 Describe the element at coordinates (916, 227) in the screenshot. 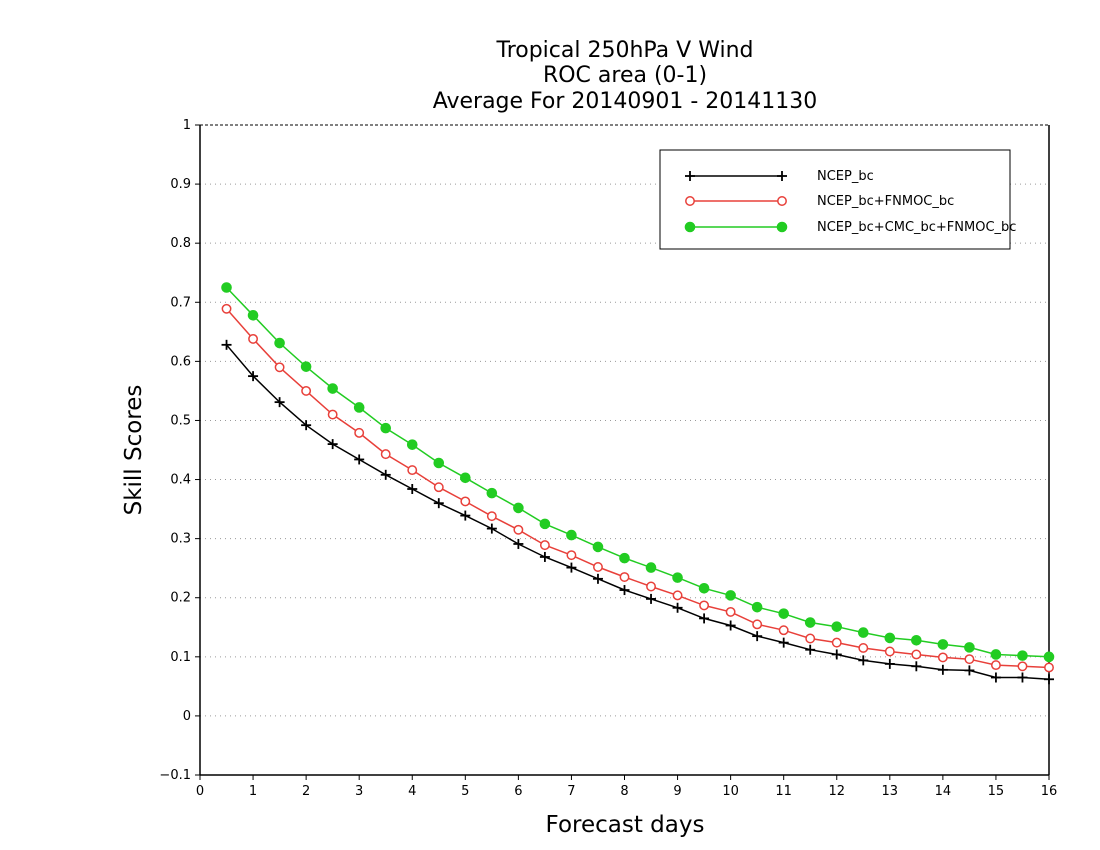

I see `legend-label-2: NCEP_bc+CMC_bc+FNMOC_bc` at that location.